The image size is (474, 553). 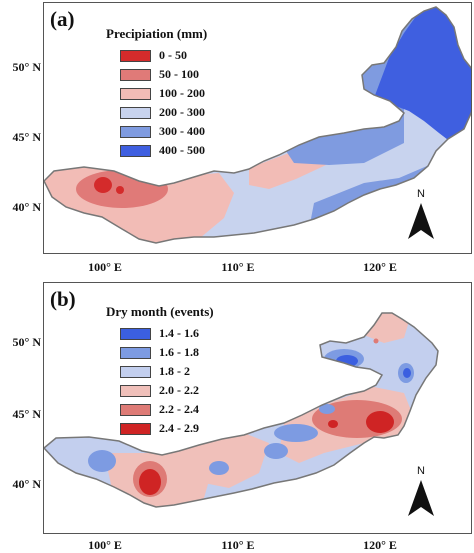 I want to click on legend-label: 1.4 - 1.6, so click(x=179, y=333).